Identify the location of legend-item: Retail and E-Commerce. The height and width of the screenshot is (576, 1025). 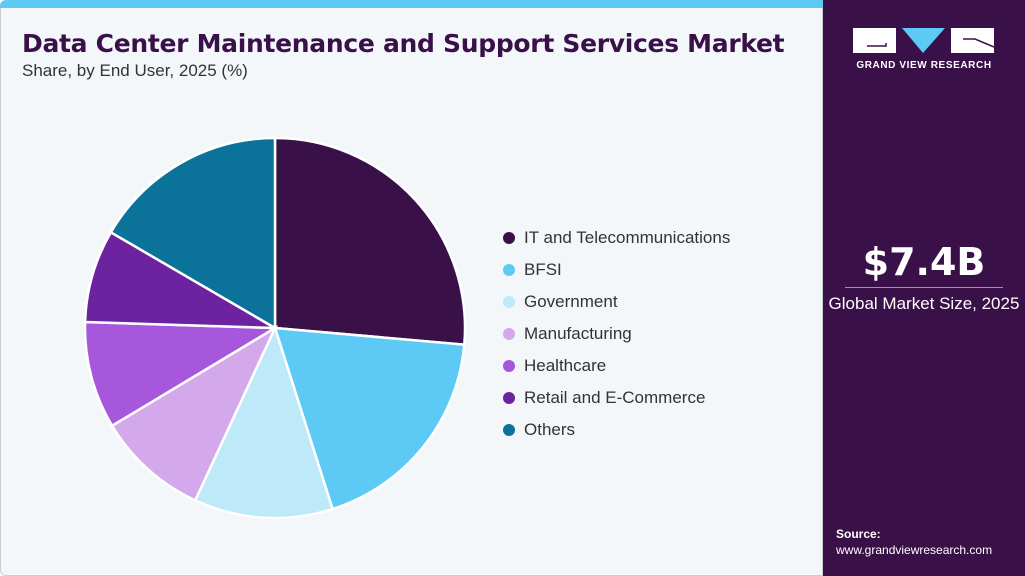
(616, 398).